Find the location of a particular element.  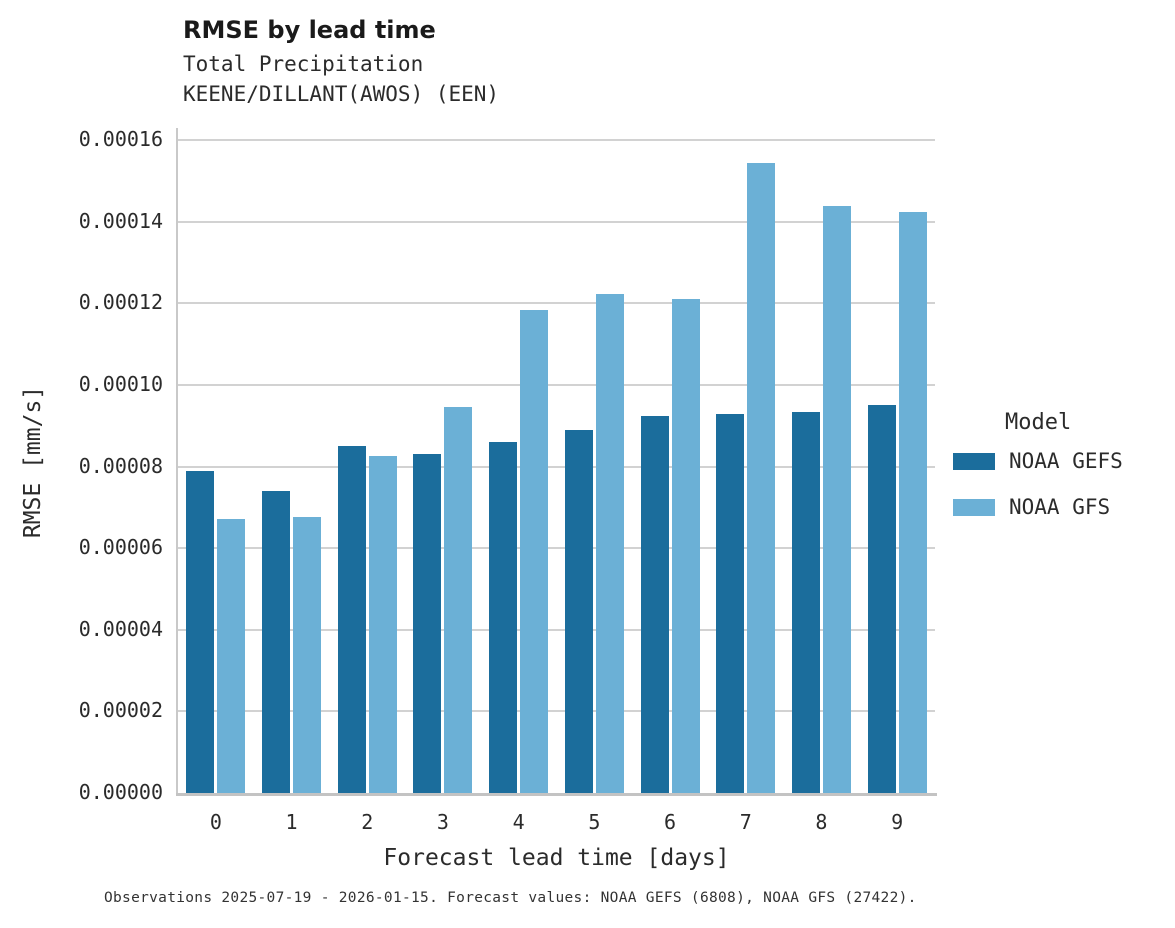

legend-entry: NOAA GFS is located at coordinates (1063, 507).